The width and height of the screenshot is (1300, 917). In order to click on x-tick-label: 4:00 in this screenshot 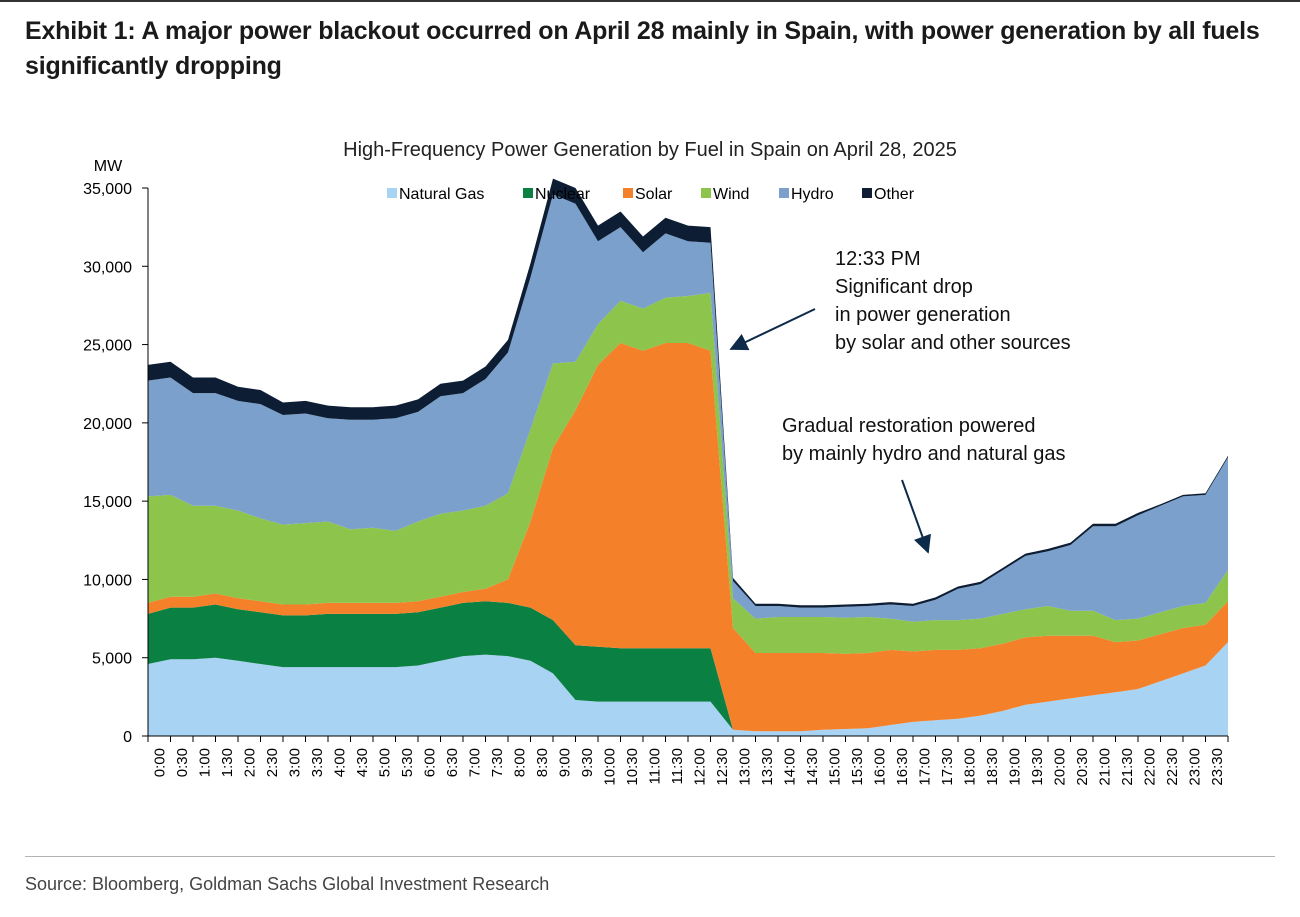, I will do `click(339, 762)`.